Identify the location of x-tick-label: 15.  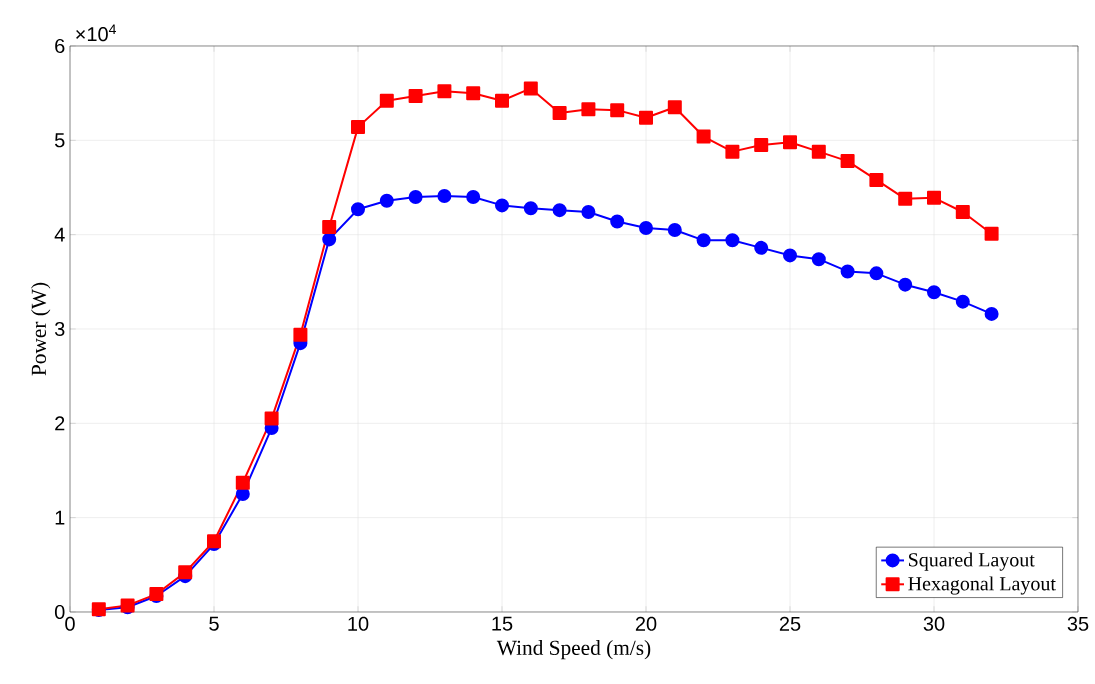
(502, 623).